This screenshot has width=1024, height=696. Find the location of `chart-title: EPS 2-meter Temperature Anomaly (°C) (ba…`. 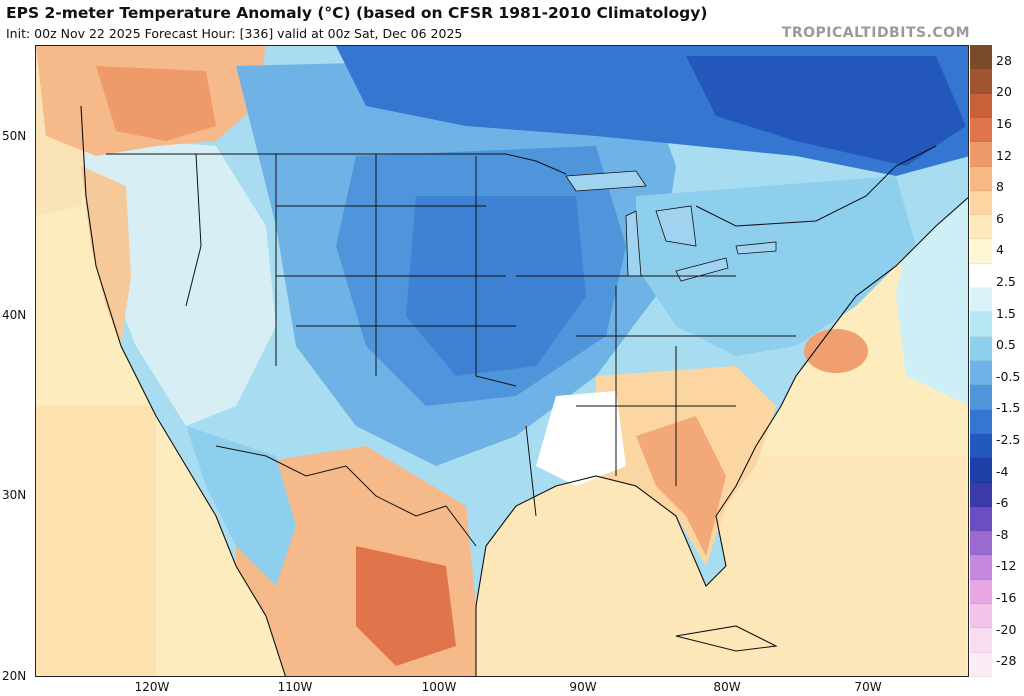

chart-title: EPS 2-meter Temperature Anomaly (°C) (ba… is located at coordinates (357, 13).